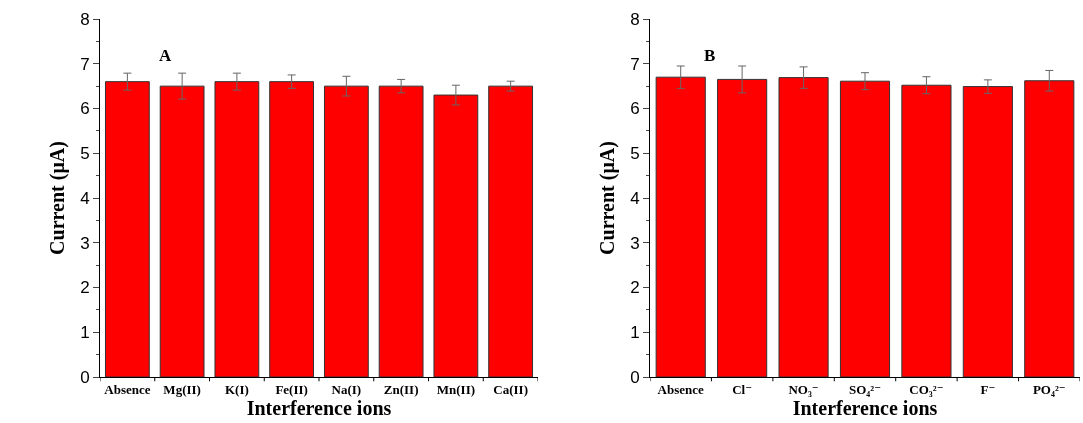  What do you see at coordinates (236, 389) in the screenshot?
I see `x-tick-label: K(I)` at bounding box center [236, 389].